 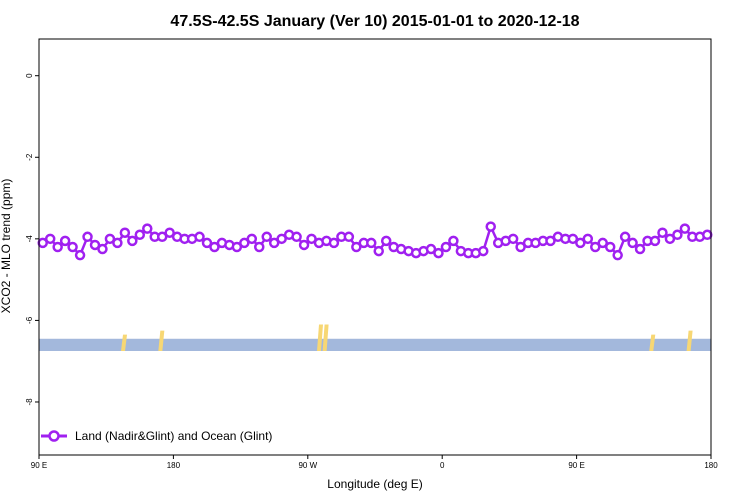 I want to click on series-layer, so click(x=375, y=241).